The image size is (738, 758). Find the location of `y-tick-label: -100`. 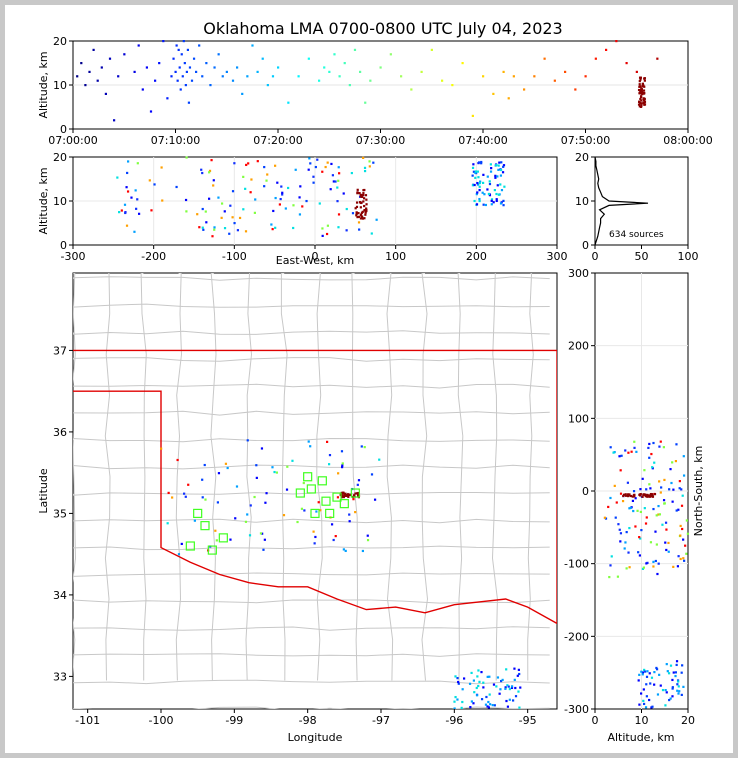

y-tick-label: -100 is located at coordinates (576, 564).